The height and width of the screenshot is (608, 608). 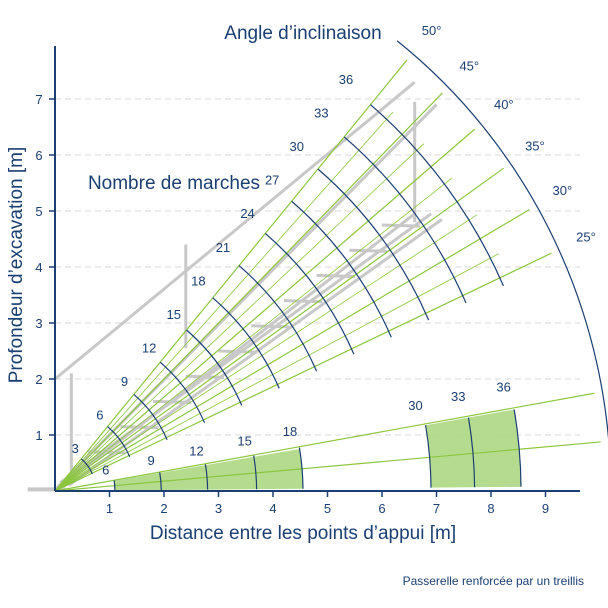 I want to click on angle-label-30: 30°, so click(x=563, y=190).